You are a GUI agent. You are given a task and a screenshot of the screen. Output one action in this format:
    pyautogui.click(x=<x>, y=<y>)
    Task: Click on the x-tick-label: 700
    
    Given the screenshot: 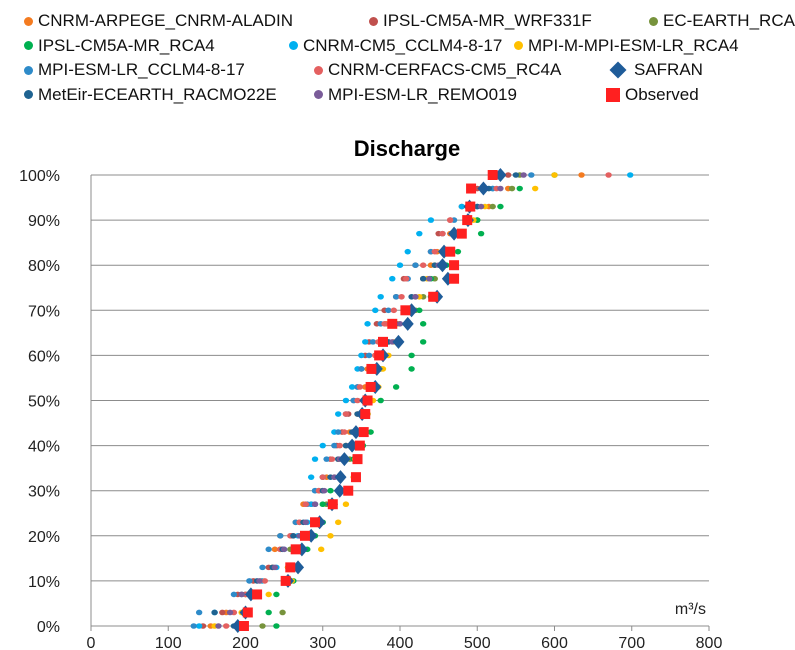 What is the action you would take?
    pyautogui.click(x=631, y=642)
    